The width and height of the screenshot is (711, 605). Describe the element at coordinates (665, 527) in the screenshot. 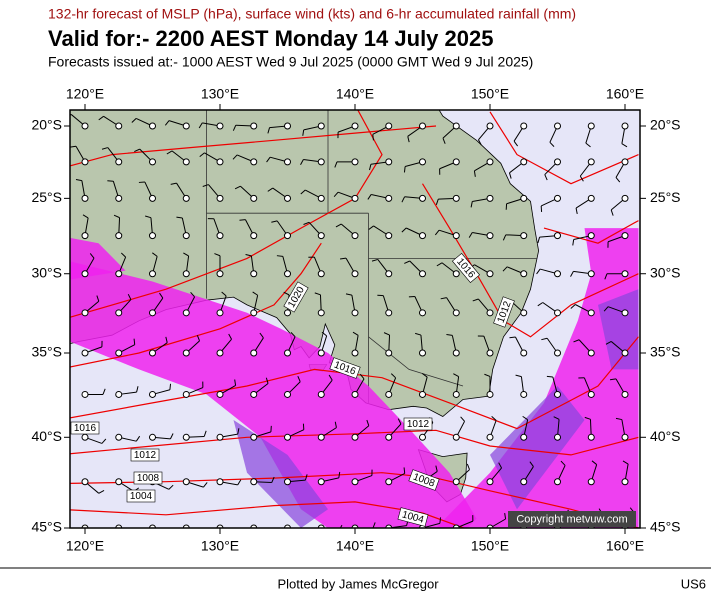

I see `lat-label: 45°S` at that location.